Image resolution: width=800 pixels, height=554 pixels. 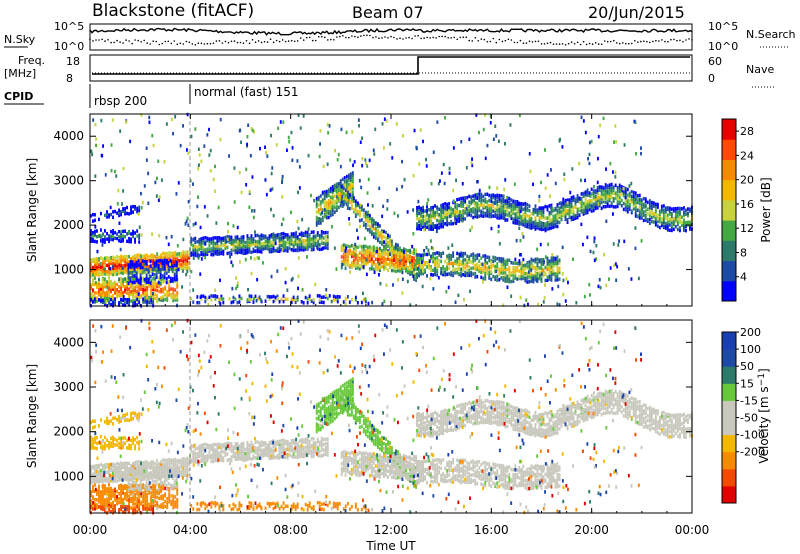 I want to click on y-tick-label: 3000, so click(x=68, y=181).